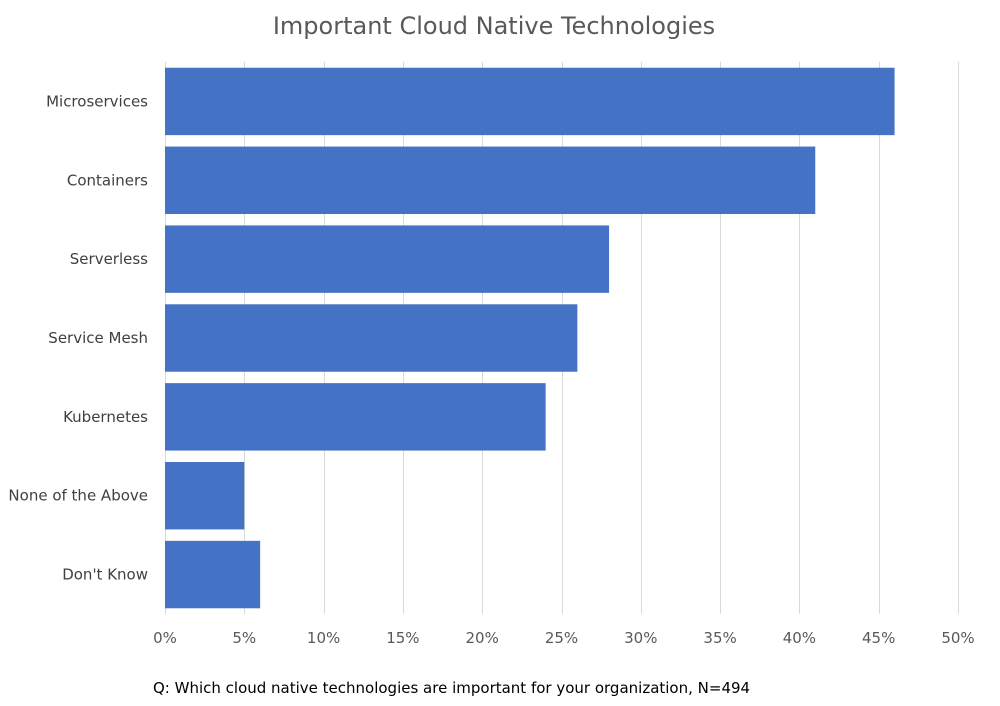  Describe the element at coordinates (105, 575) in the screenshot. I see `category-label: Don't Know` at that location.